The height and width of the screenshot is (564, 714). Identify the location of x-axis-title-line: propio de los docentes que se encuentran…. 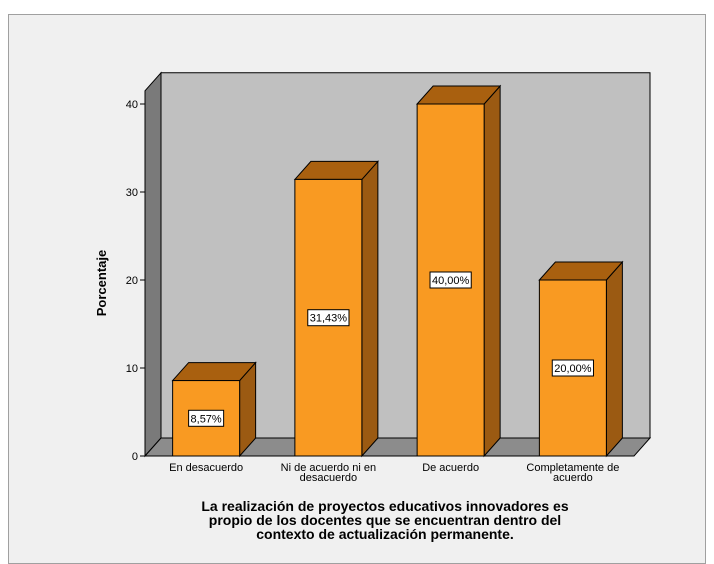
(385, 520).